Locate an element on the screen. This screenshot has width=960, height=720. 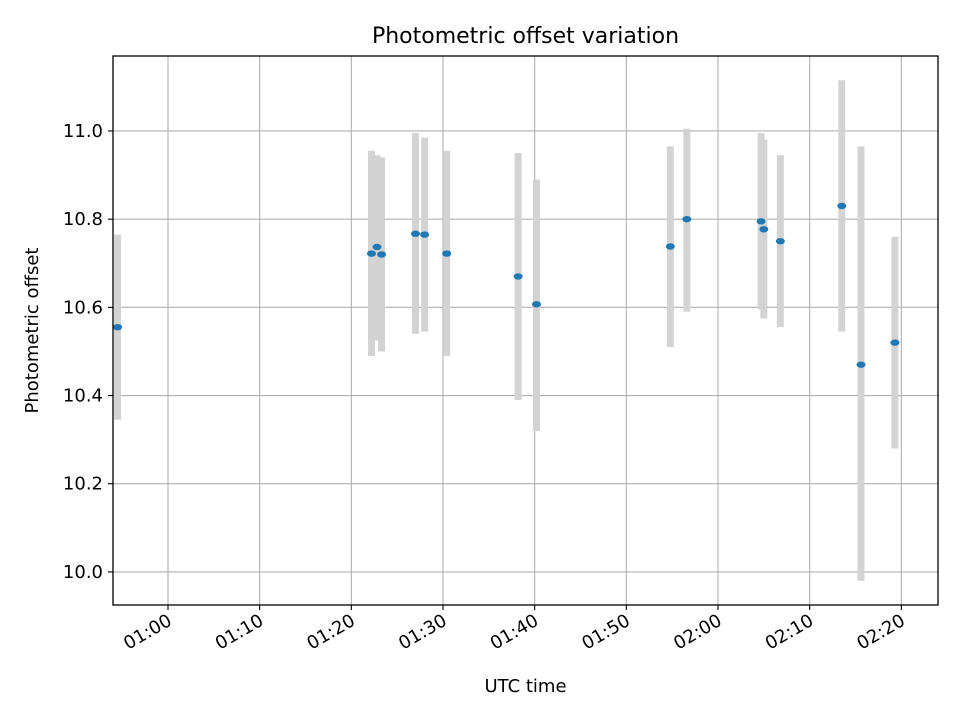
chart-title: Photometric offset variation is located at coordinates (525, 36).